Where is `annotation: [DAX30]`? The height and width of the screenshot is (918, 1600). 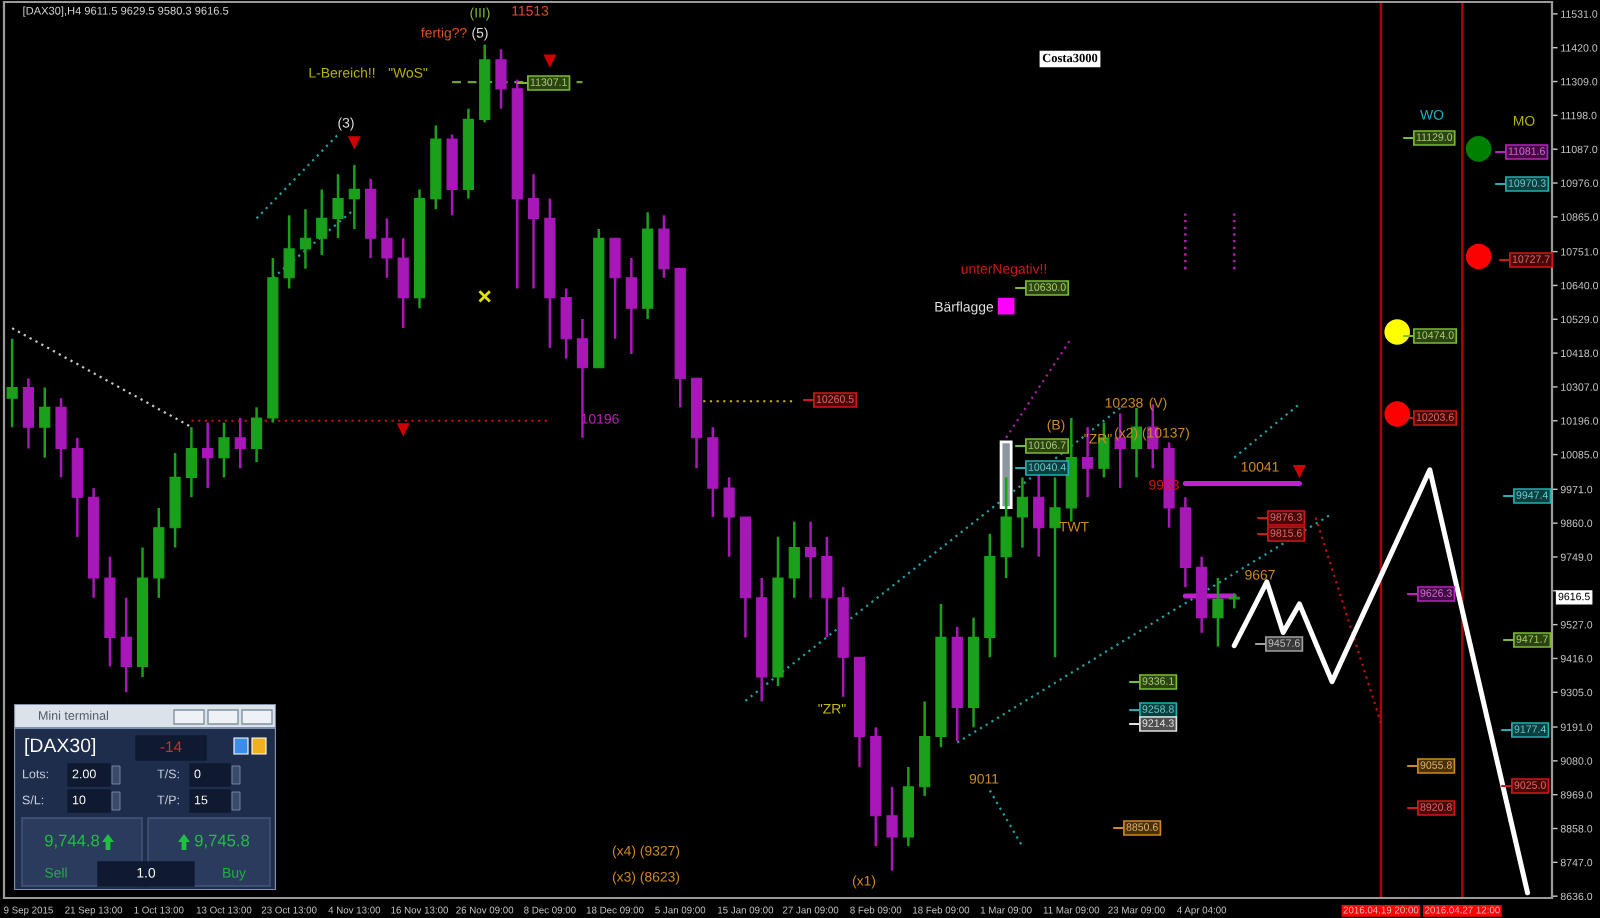
annotation: [DAX30] is located at coordinates (60, 747).